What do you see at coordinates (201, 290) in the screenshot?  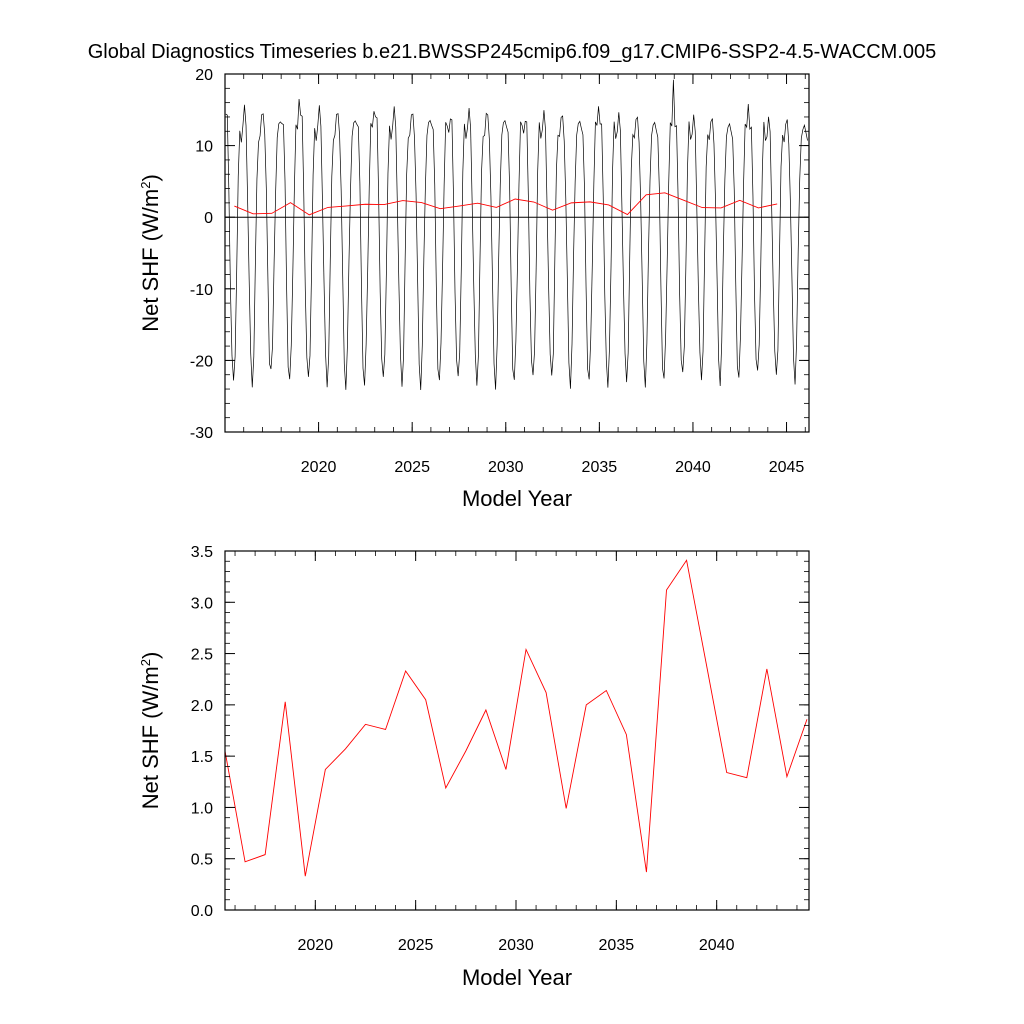 I see `y-tick-label: -10` at bounding box center [201, 290].